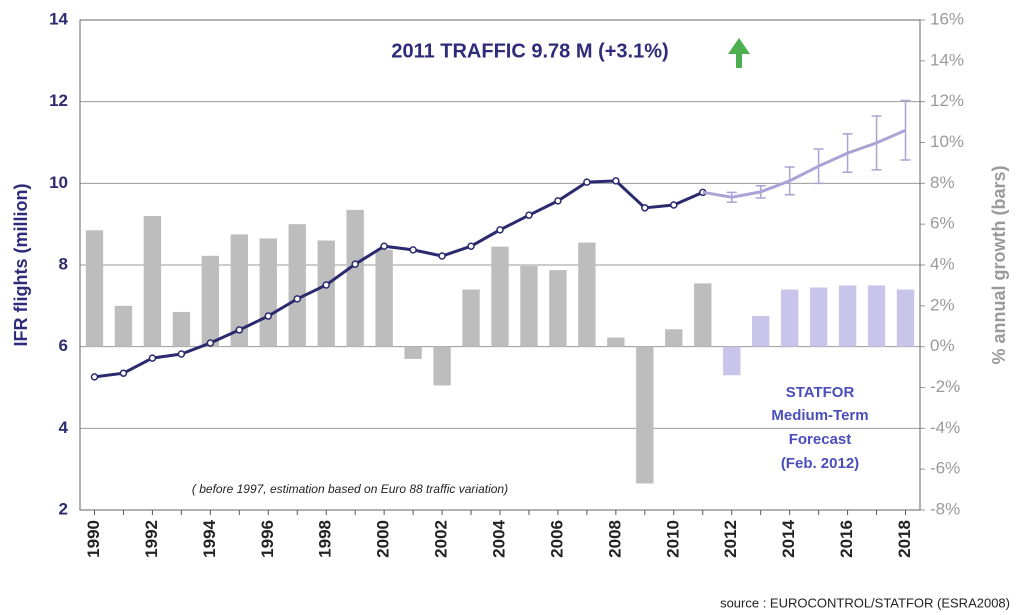 This screenshot has width=1019, height=615. What do you see at coordinates (672, 539) in the screenshot?
I see `x-tick-label: 2010` at bounding box center [672, 539].